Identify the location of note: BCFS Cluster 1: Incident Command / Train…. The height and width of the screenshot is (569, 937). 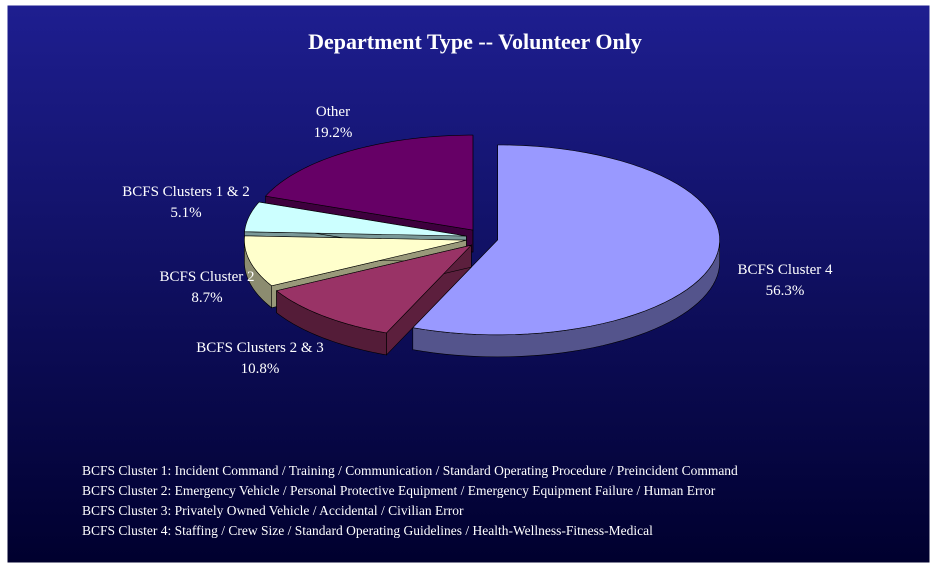
(410, 470).